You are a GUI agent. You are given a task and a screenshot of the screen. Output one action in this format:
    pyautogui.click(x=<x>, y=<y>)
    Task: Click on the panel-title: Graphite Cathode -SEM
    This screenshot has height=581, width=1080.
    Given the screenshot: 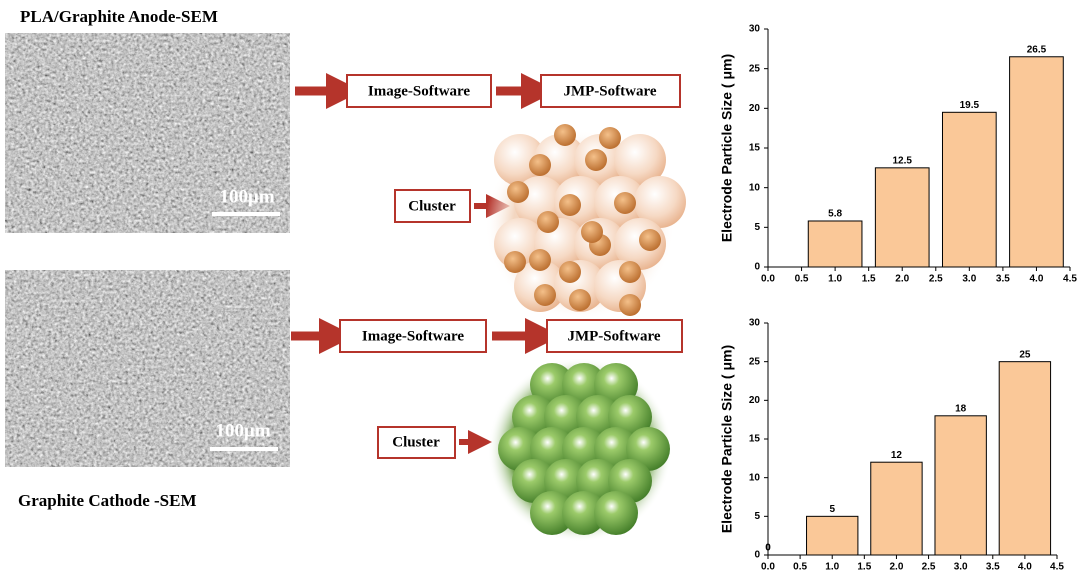 What is the action you would take?
    pyautogui.click(x=107, y=500)
    